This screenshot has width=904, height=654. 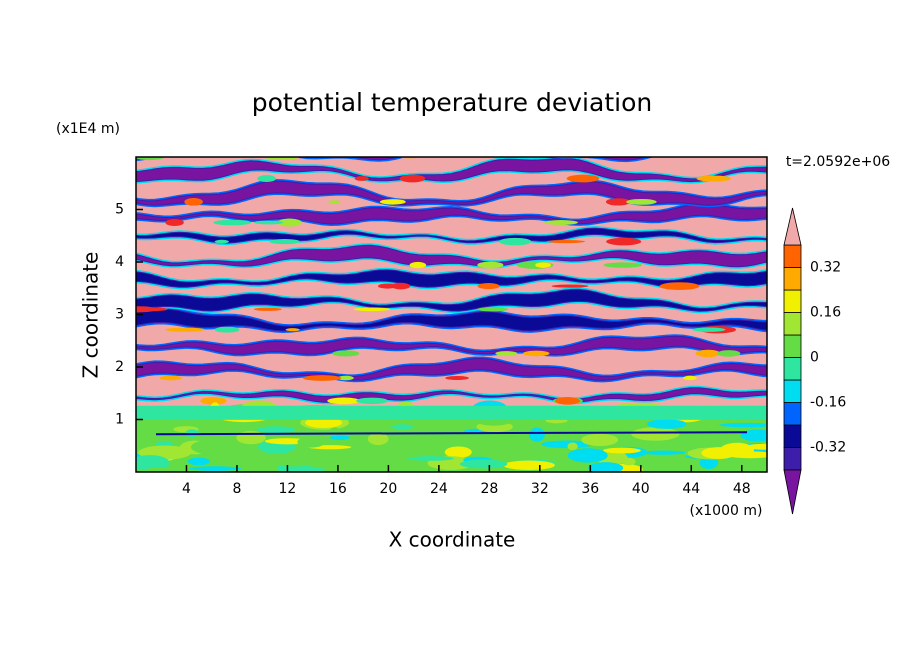 I want to click on x-tick-label: 16, so click(x=338, y=489).